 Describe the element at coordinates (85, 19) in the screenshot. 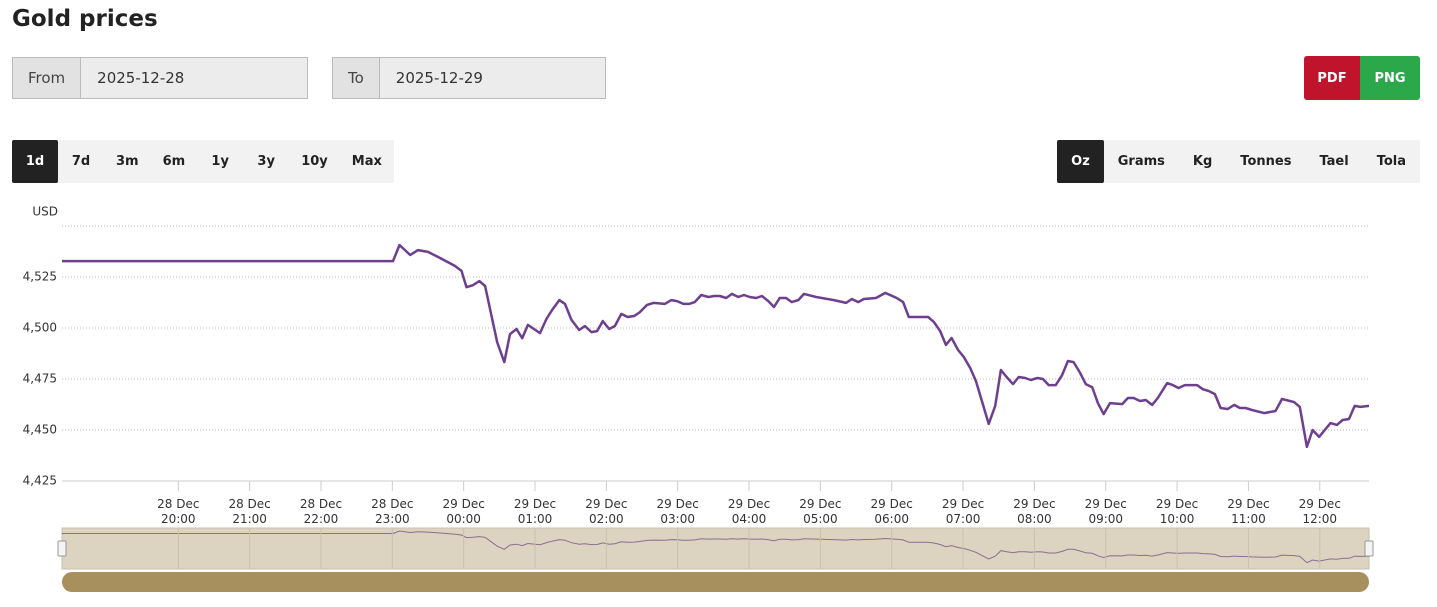

I see `page-title: Gold prices` at that location.